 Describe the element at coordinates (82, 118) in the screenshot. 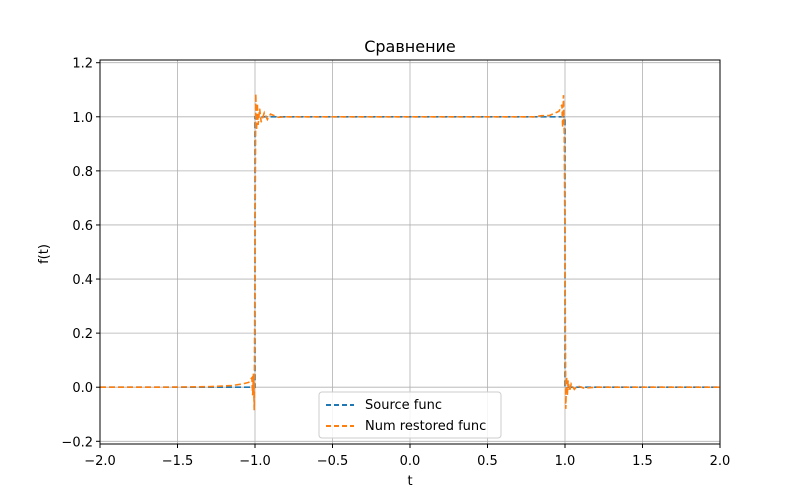

I see `y-tick-label: 1.0` at that location.